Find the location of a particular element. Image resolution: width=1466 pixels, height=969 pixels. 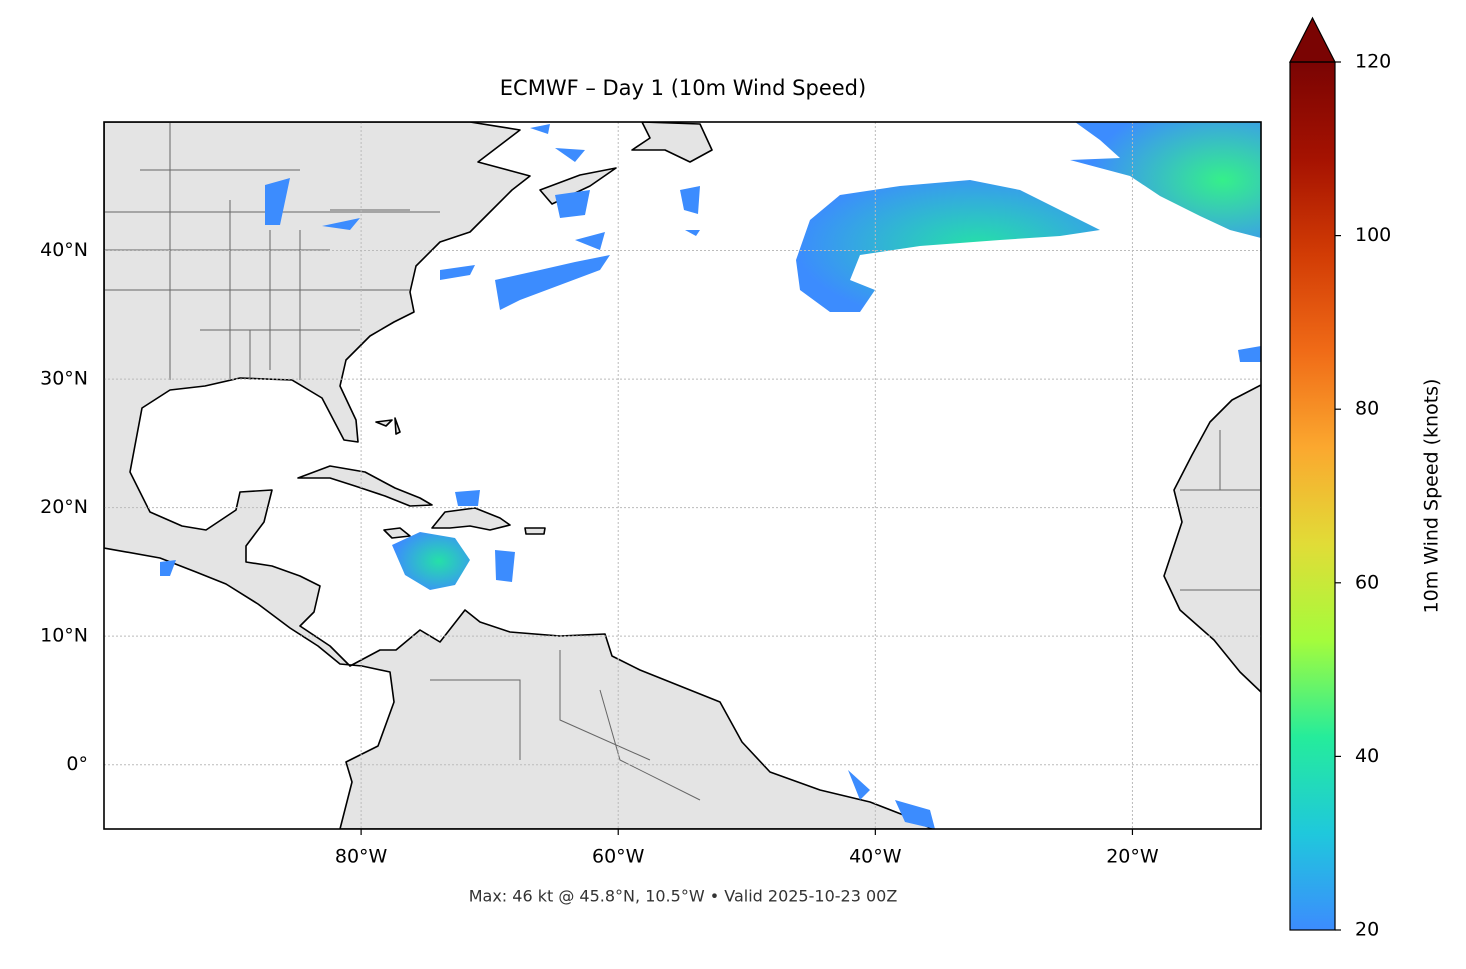

colorbar-tick-label: 80 is located at coordinates (1367, 409).